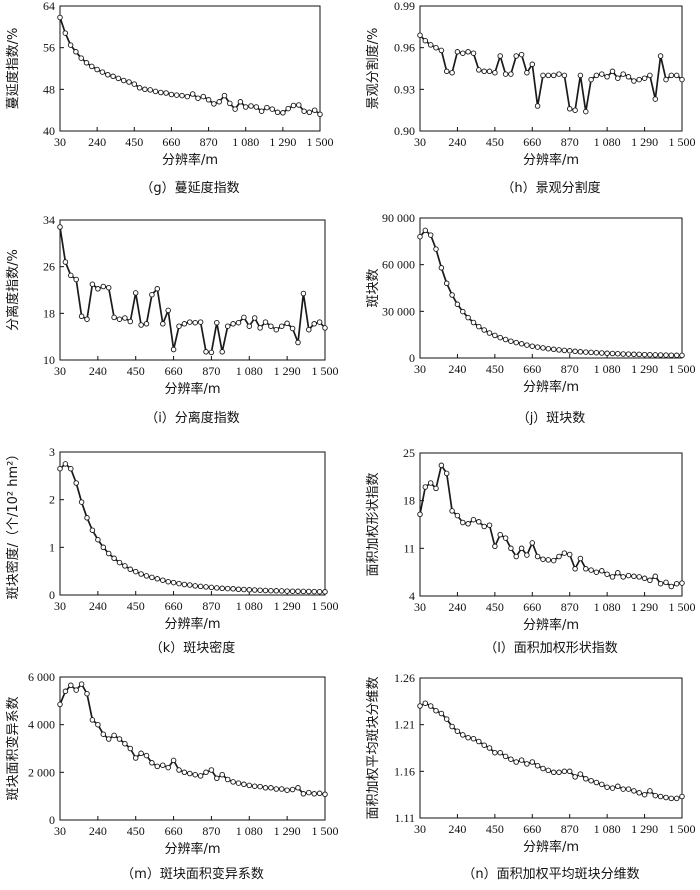 Image resolution: width=700 pixels, height=890 pixels. I want to click on x-tick-label: 1 500, so click(325, 371).